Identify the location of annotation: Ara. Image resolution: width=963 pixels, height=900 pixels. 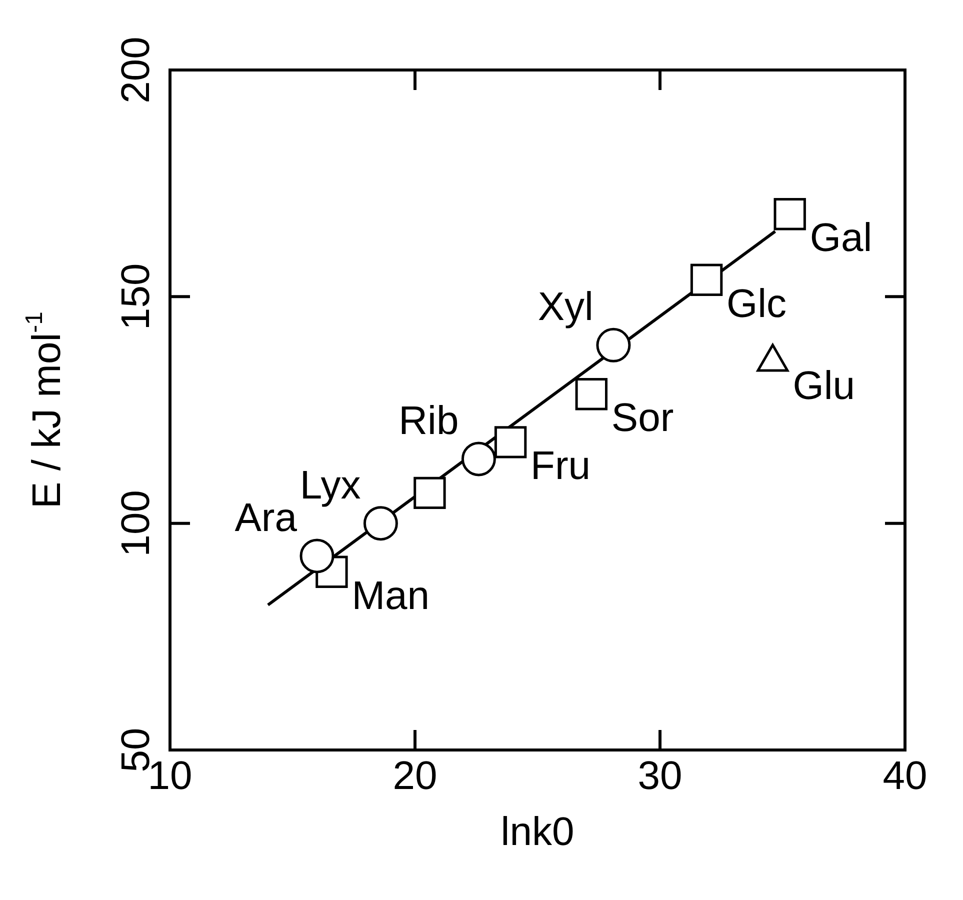
(266, 518).